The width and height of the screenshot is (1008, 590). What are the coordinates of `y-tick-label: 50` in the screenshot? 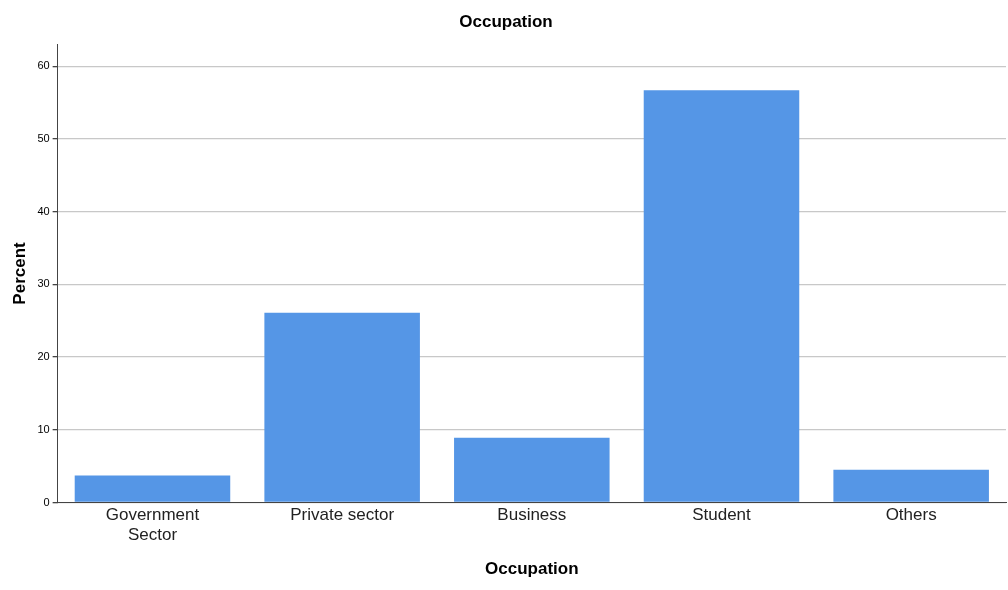 It's located at (43, 137).